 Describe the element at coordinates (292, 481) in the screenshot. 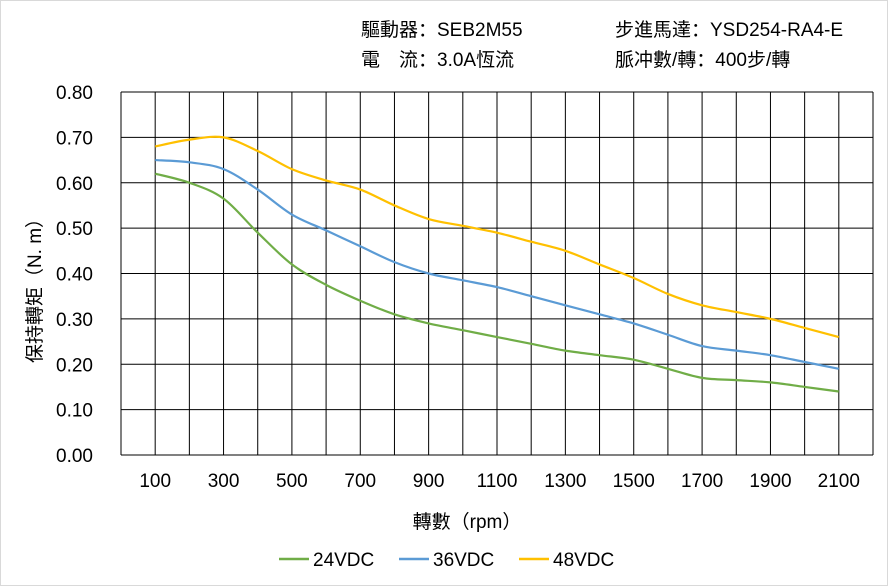

I see `x-tick-label: 500` at that location.